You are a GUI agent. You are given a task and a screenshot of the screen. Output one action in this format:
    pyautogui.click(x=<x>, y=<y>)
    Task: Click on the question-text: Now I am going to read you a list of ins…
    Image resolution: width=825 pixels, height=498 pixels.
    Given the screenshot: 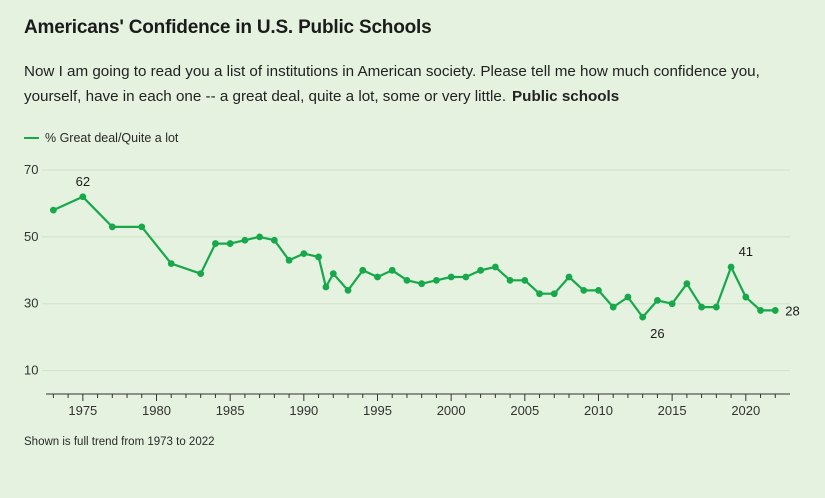 What is the action you would take?
    pyautogui.click(x=419, y=84)
    